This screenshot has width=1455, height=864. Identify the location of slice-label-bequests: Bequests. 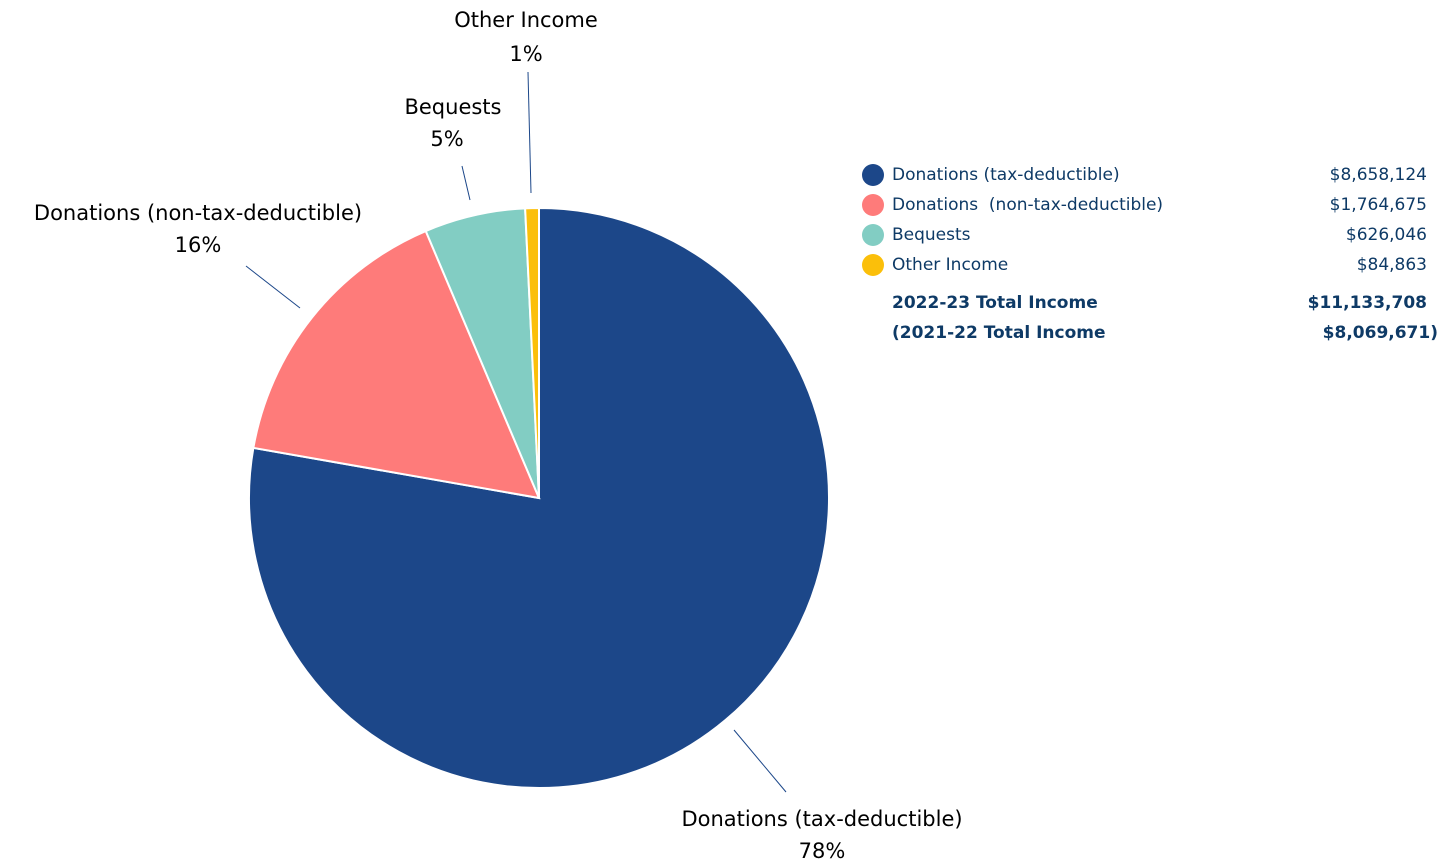
(452, 107).